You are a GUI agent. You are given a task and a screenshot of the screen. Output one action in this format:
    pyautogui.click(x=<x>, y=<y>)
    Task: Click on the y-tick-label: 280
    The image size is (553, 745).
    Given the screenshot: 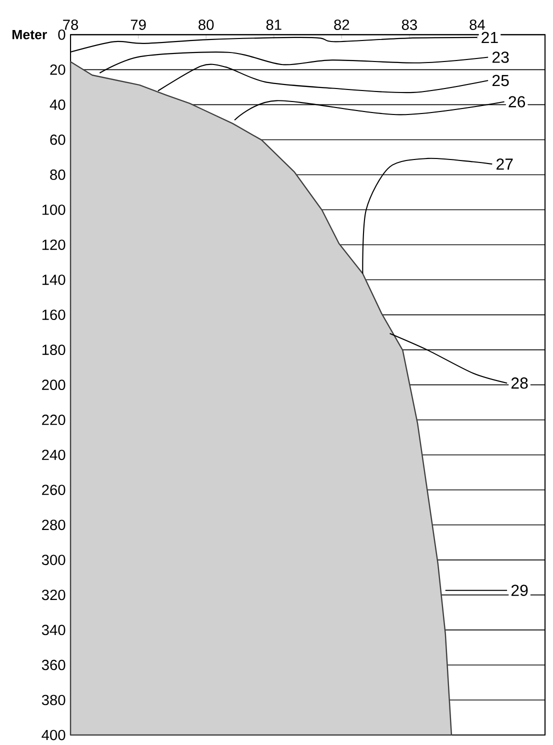 What is the action you would take?
    pyautogui.click(x=54, y=525)
    